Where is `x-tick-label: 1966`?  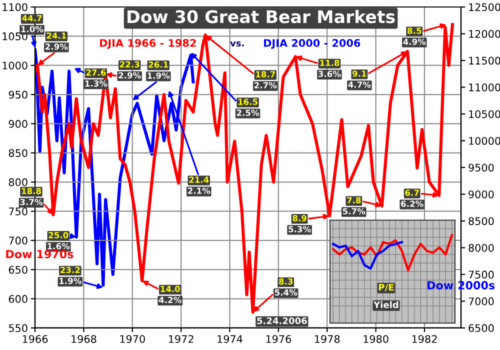
x-tick-label: 1966 is located at coordinates (35, 339).